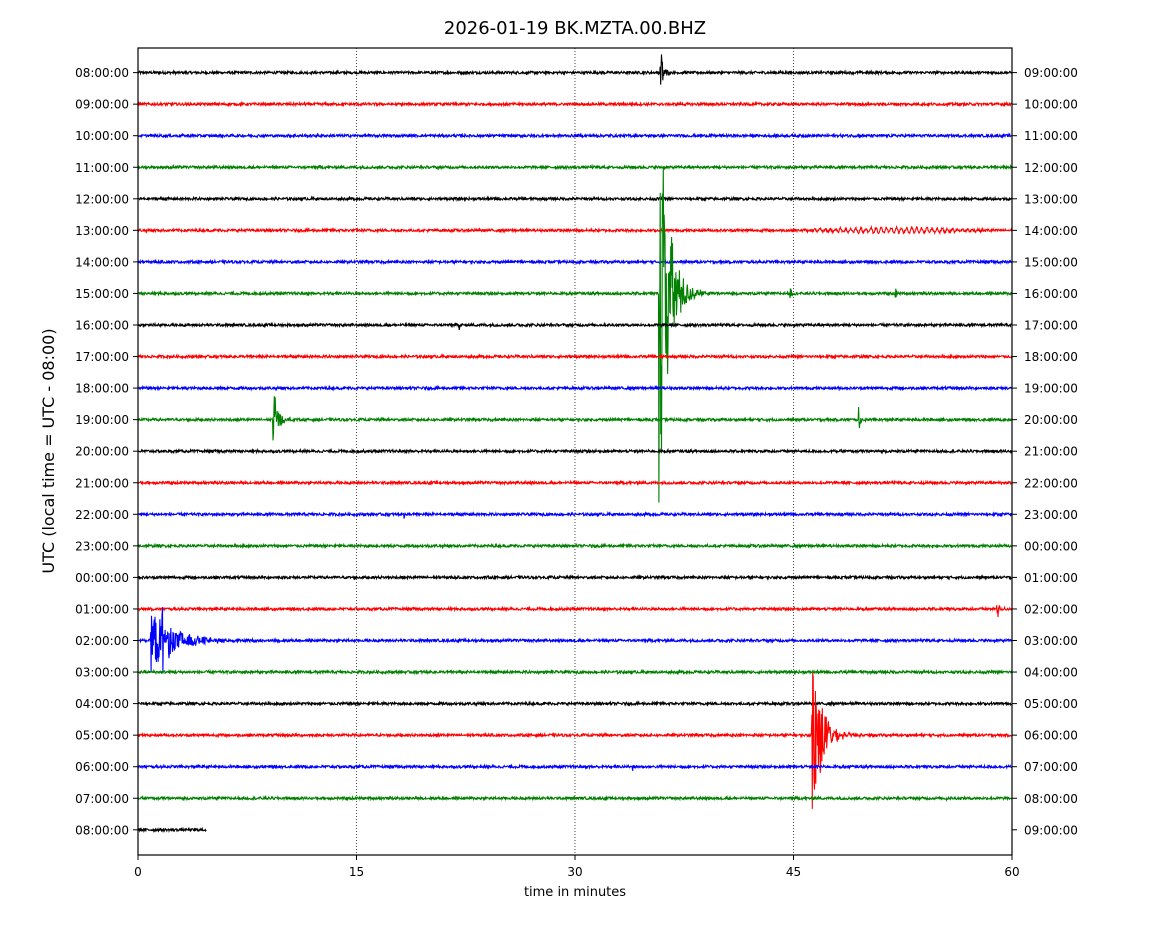 Image resolution: width=1150 pixels, height=950 pixels. Describe the element at coordinates (356, 872) in the screenshot. I see `x-tick-label-15: 15` at that location.